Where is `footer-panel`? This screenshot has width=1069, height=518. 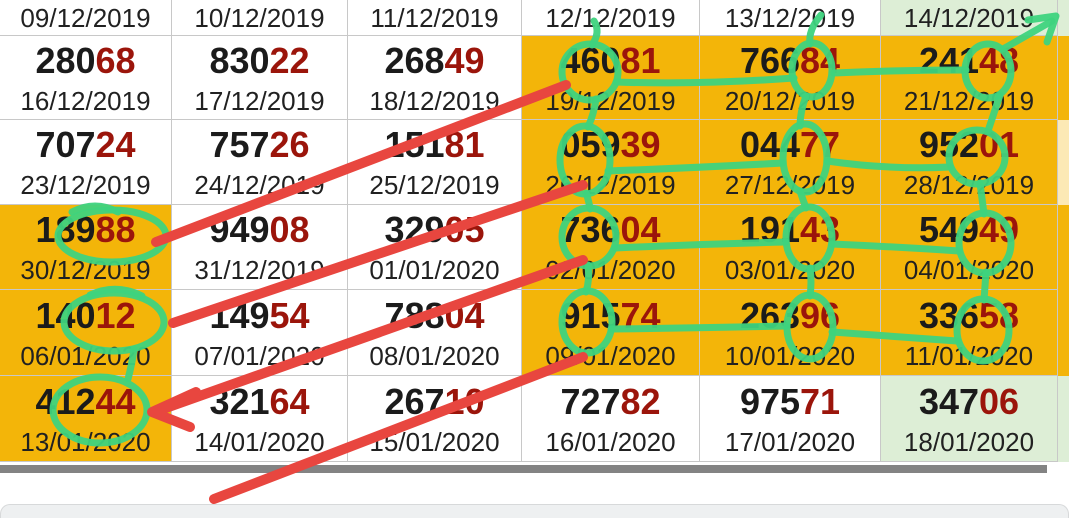 footer-panel is located at coordinates (534, 511).